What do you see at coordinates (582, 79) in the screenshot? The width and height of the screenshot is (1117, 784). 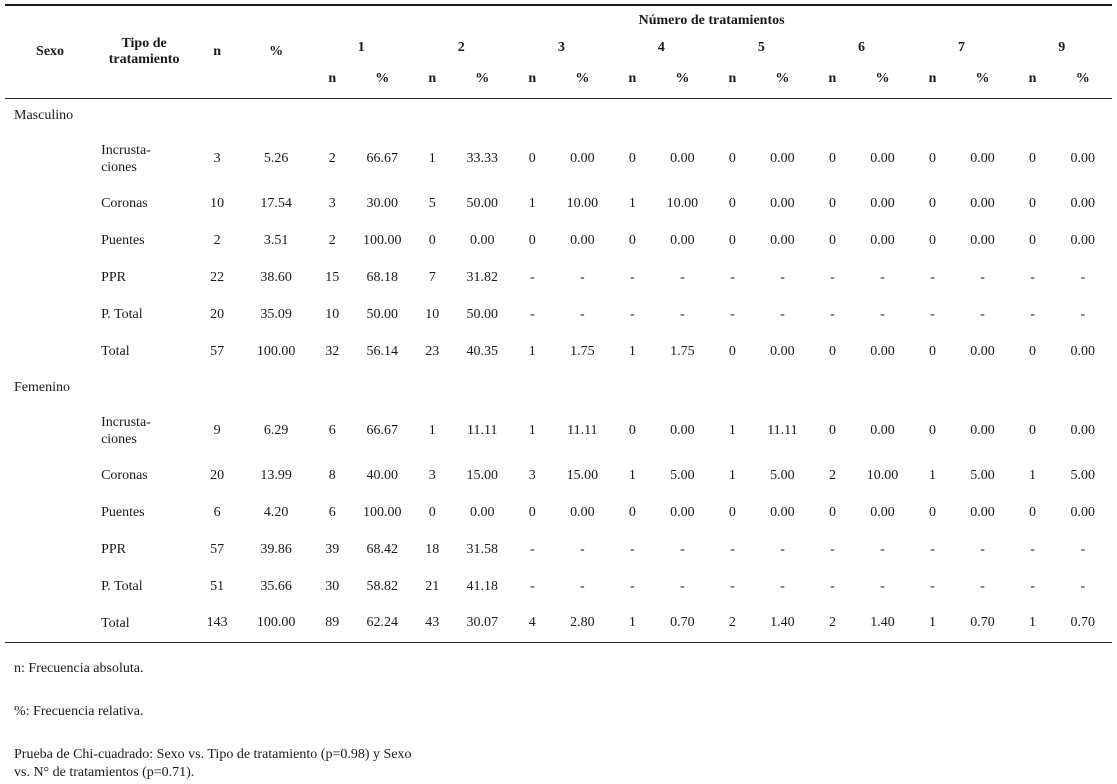 I see `subheader-pct-3: %` at bounding box center [582, 79].